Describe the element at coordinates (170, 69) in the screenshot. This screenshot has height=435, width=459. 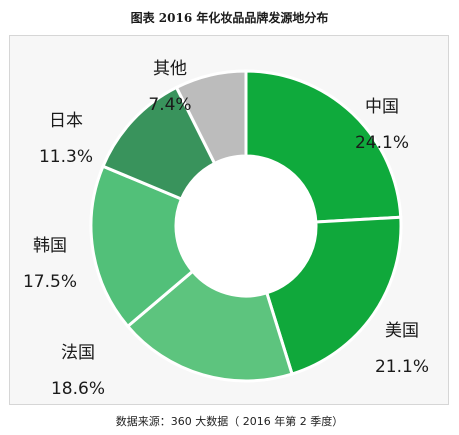
I see `slice-label-5: 其他` at that location.